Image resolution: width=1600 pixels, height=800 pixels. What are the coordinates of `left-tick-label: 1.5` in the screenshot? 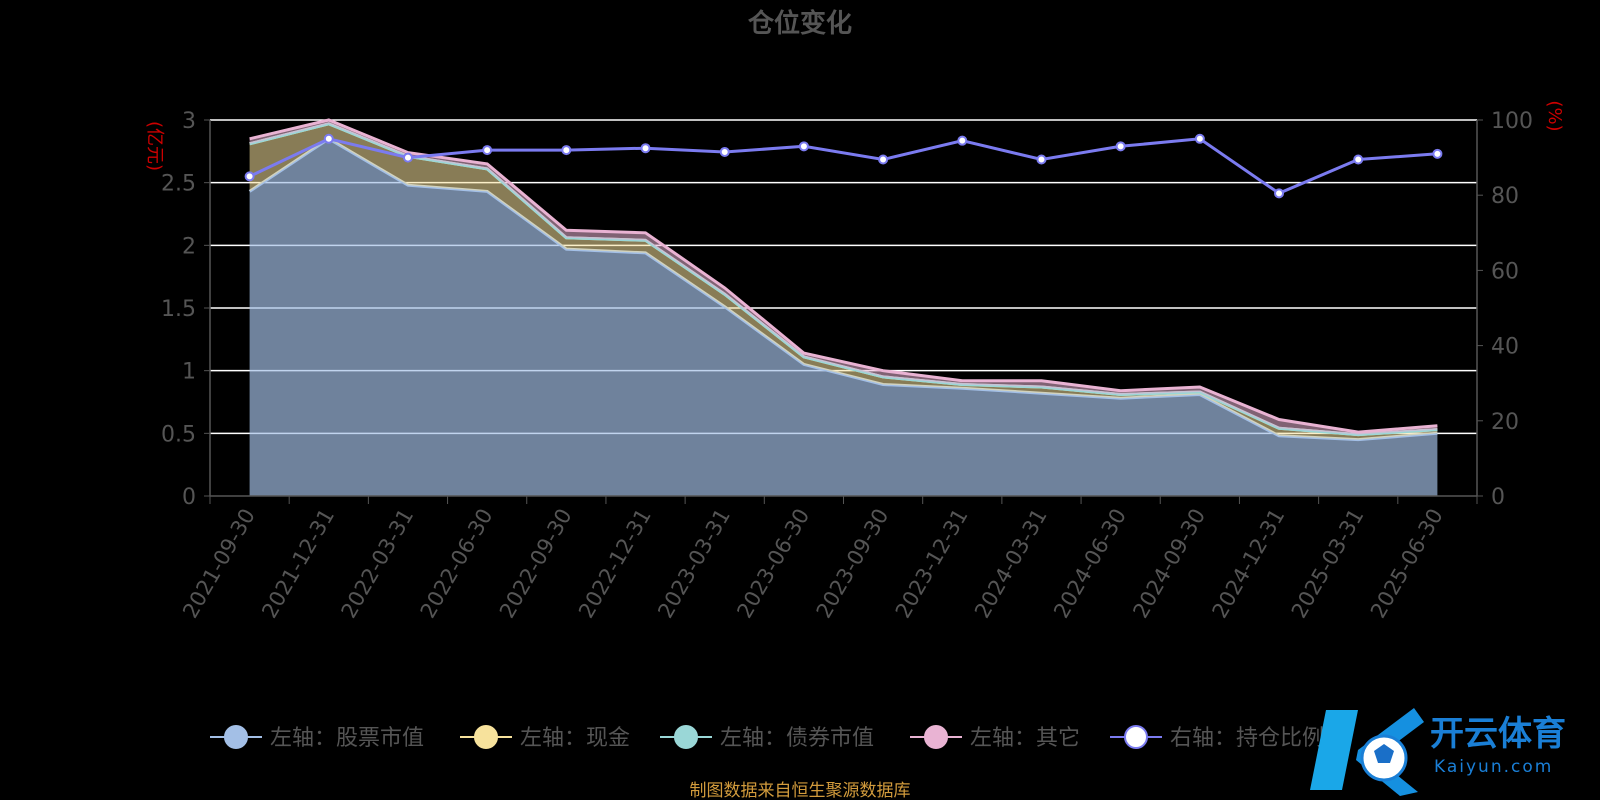 It's located at (178, 309).